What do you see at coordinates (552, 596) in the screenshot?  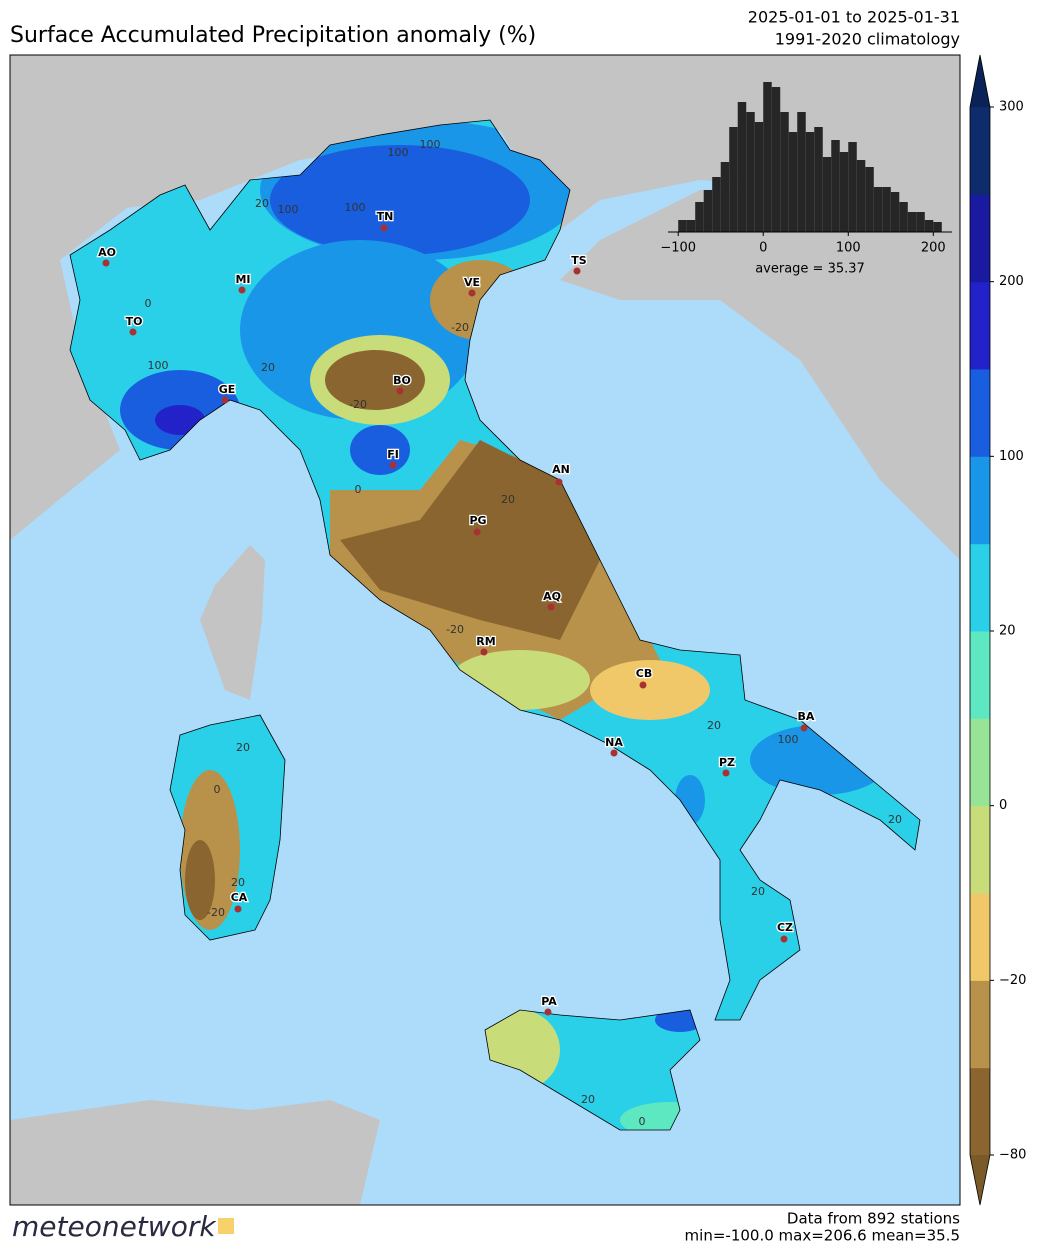 I see `city-label: AQ` at bounding box center [552, 596].